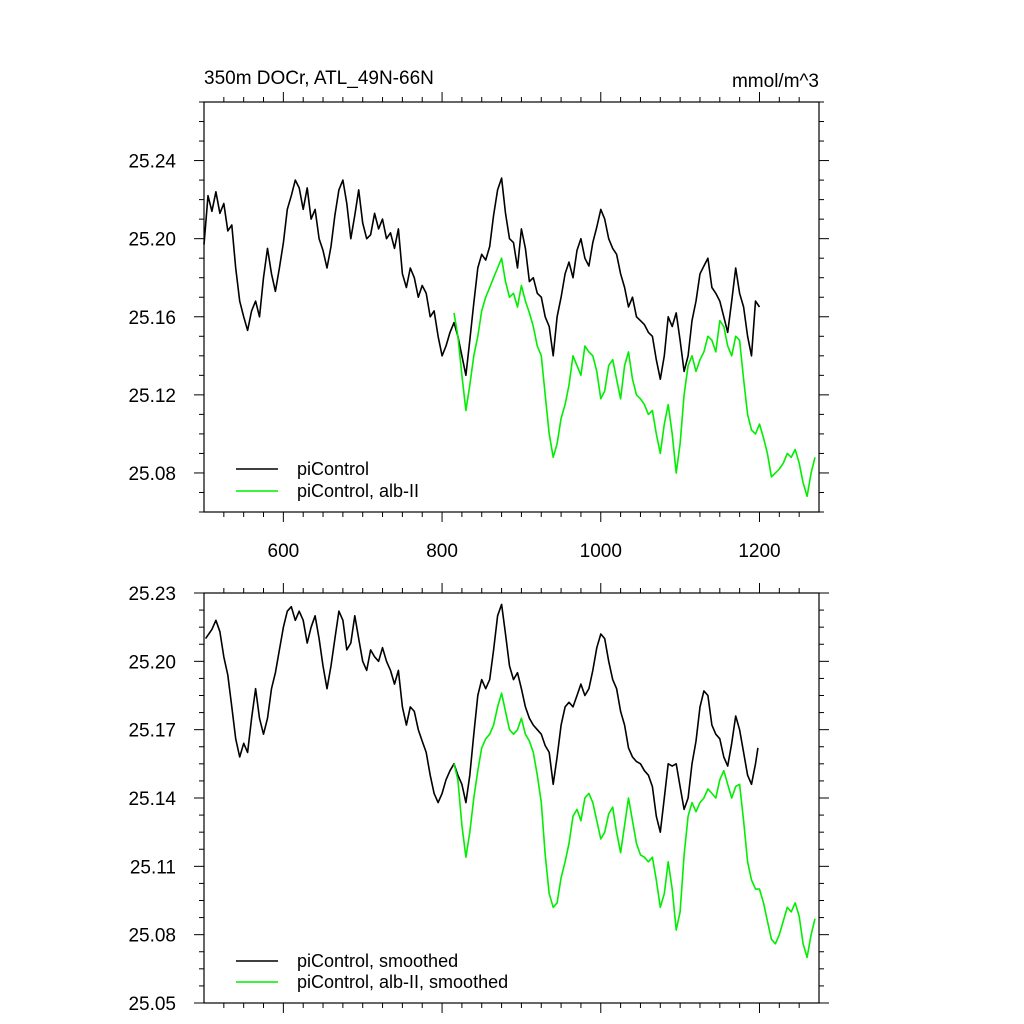 This screenshot has width=1024, height=1024. What do you see at coordinates (152, 799) in the screenshot?
I see `y-tick-label: 25.14` at bounding box center [152, 799].